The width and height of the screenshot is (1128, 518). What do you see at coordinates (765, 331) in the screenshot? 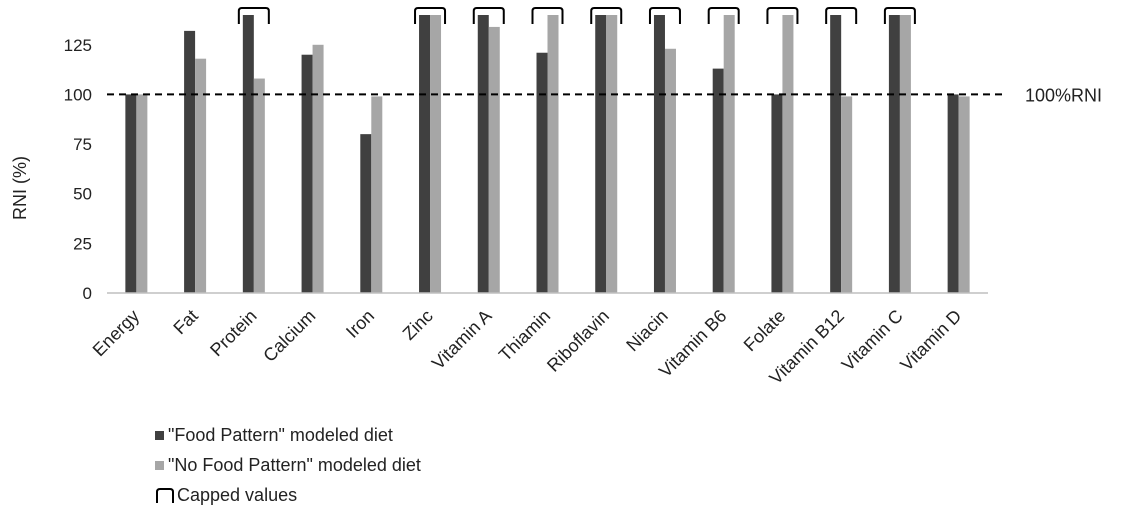
I see `x-tick-label: Folate` at bounding box center [765, 331].